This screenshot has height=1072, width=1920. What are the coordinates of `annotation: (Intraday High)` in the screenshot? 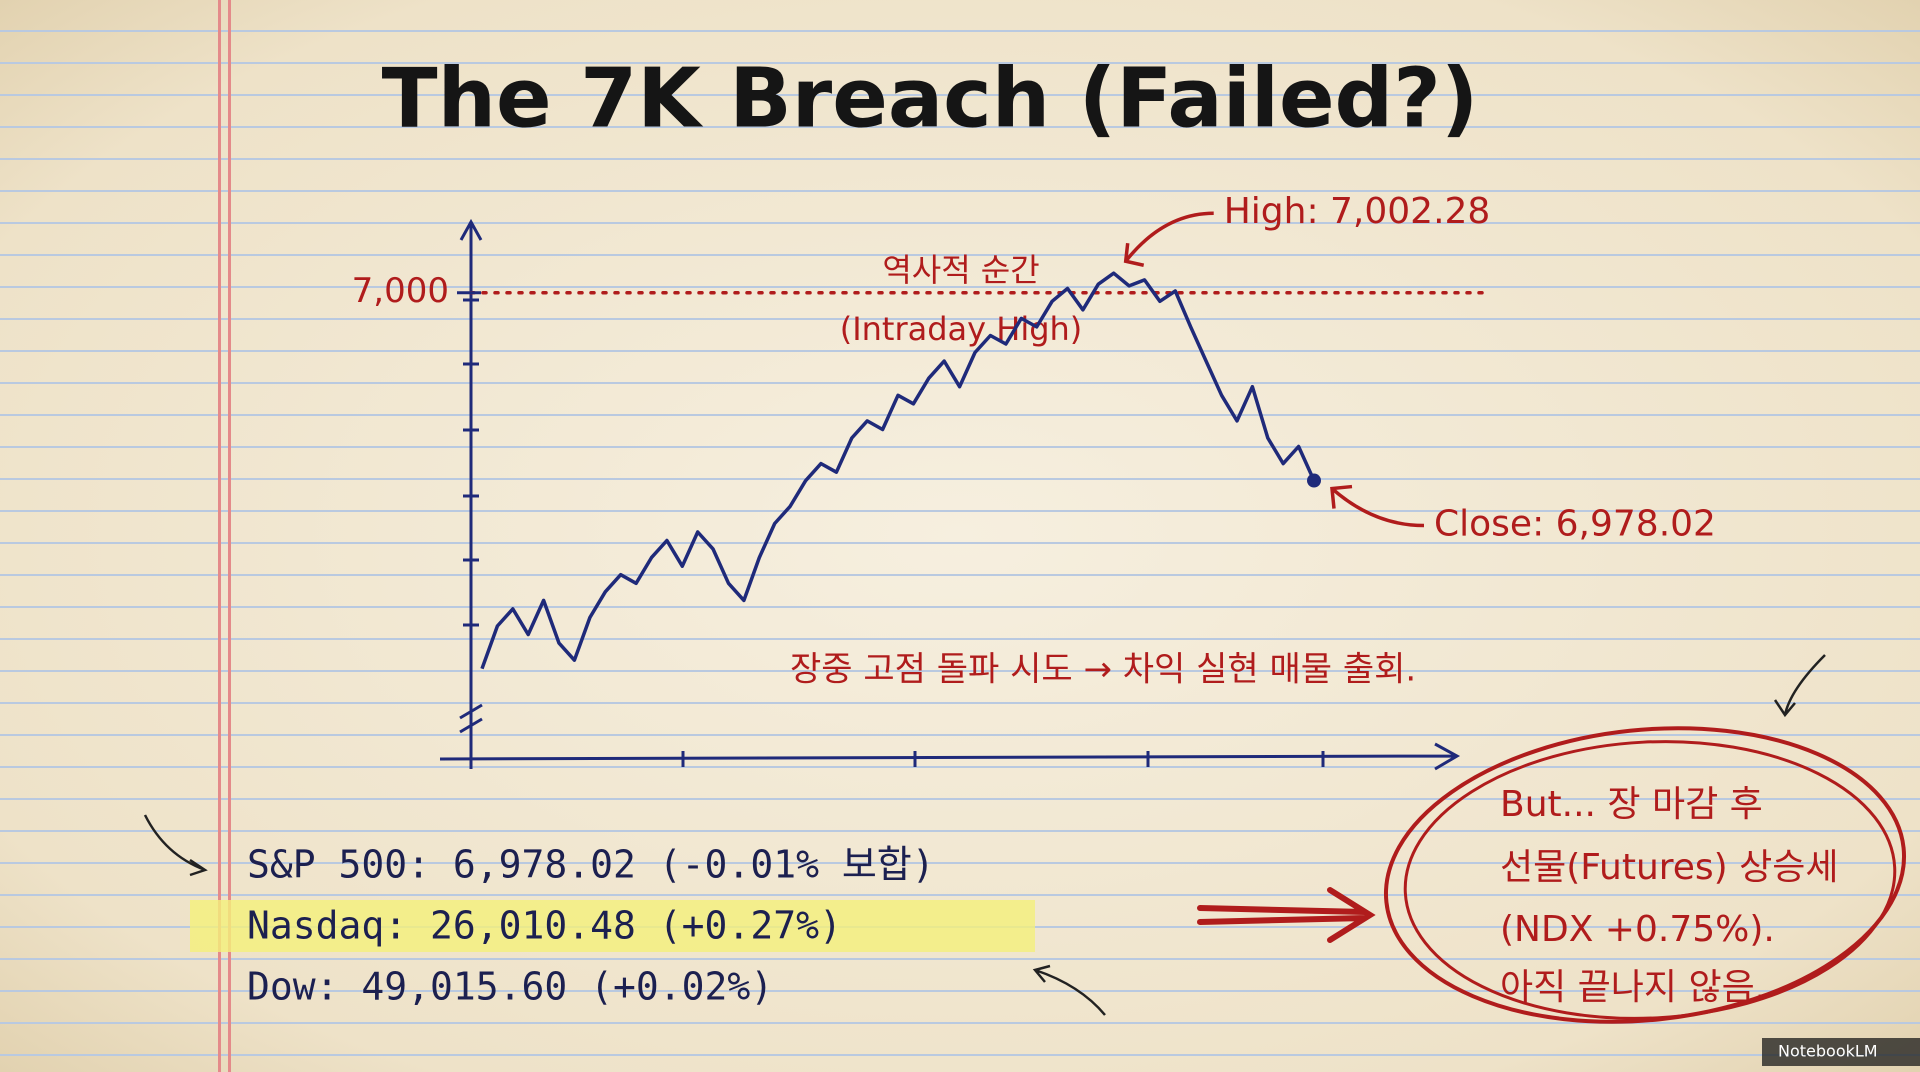 It's located at (961, 329).